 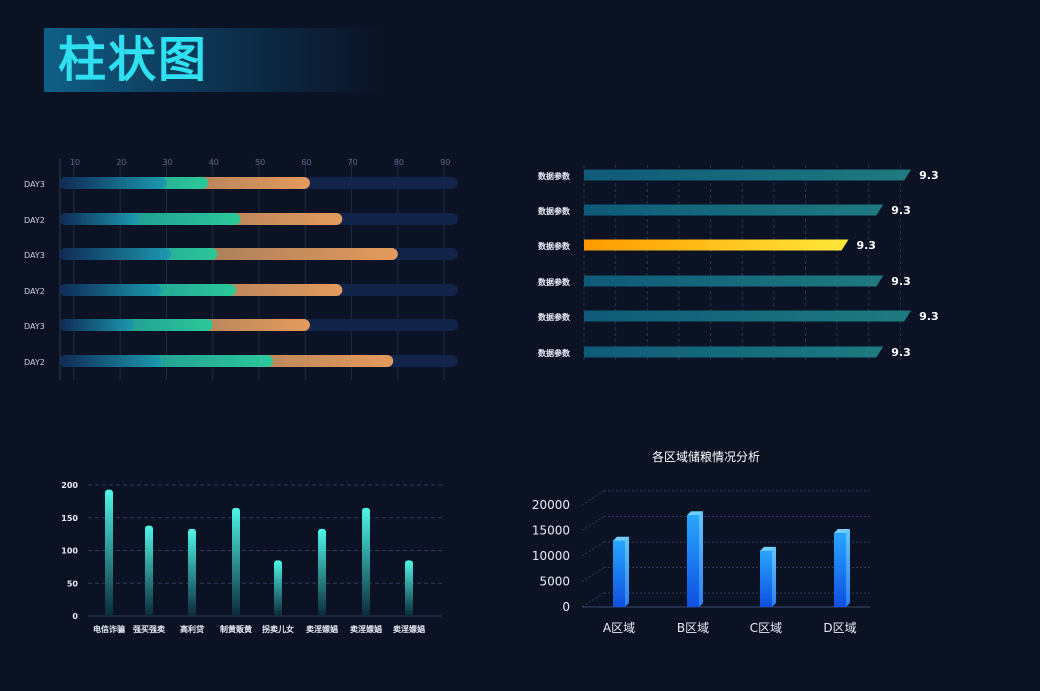 What do you see at coordinates (69, 485) in the screenshot?
I see `c3-y-tick: 200` at bounding box center [69, 485].